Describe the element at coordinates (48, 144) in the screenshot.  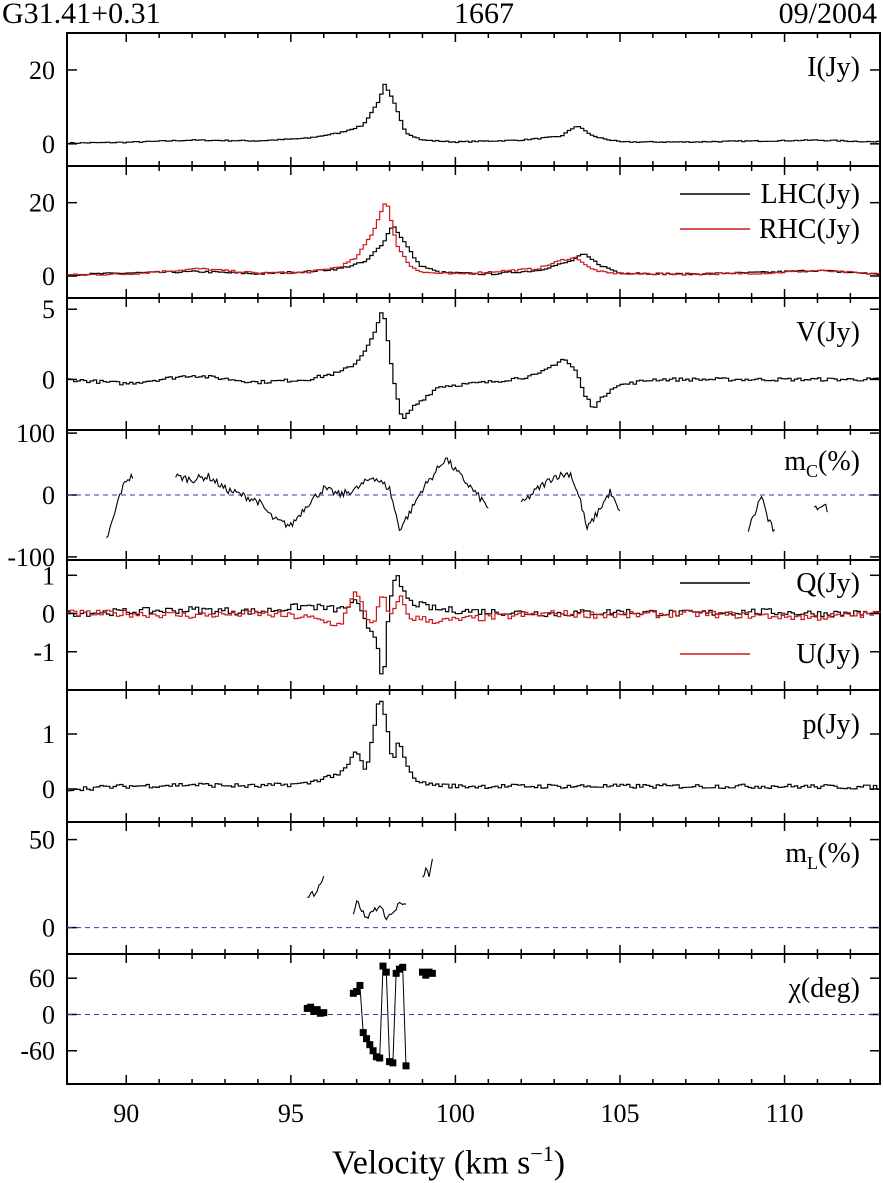
I see `y-tick-label-i: 0` at that location.